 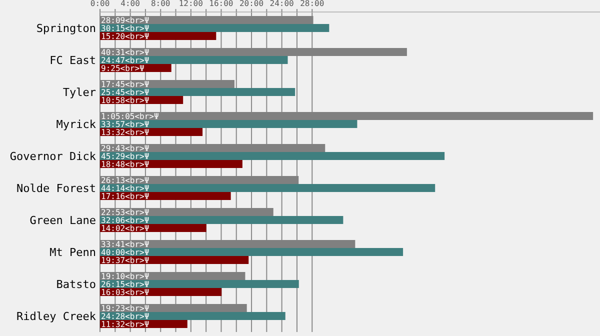 I want to click on x-tick-label: 16:00, so click(x=221, y=4).